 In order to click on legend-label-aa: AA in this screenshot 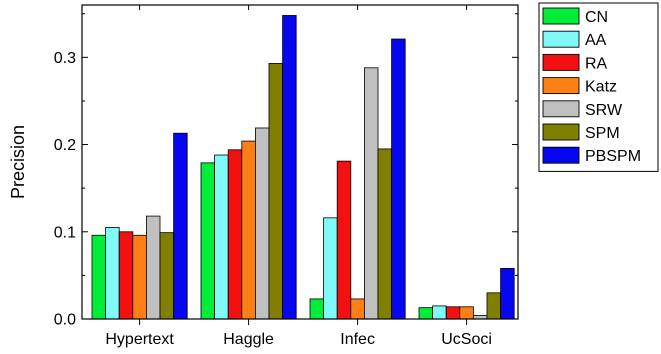, I will do `click(596, 40)`.